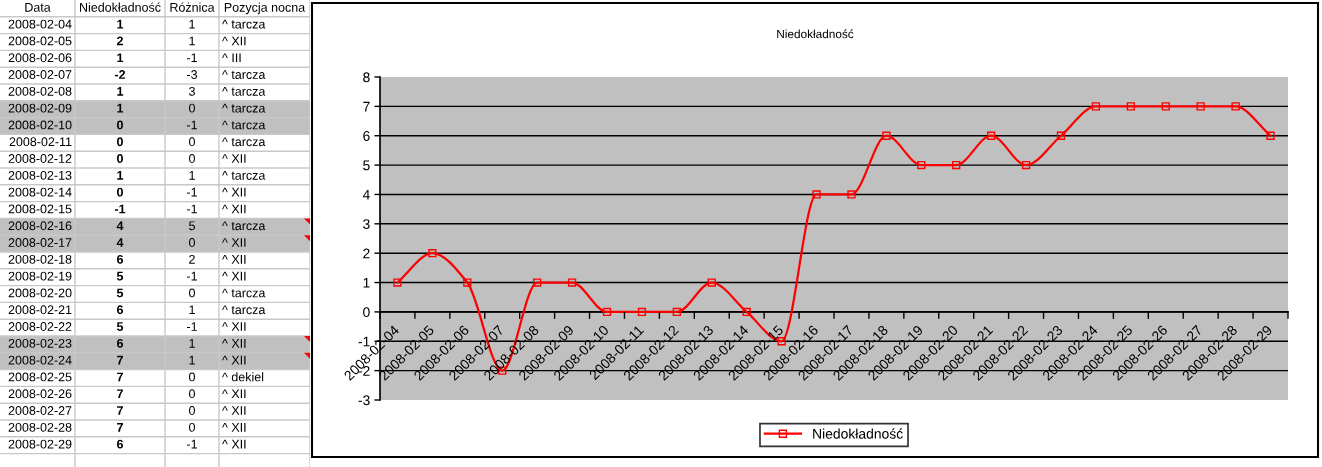 The height and width of the screenshot is (467, 1322). Describe the element at coordinates (40, 158) in the screenshot. I see `y-tick-label: 2008-02-12` at that location.